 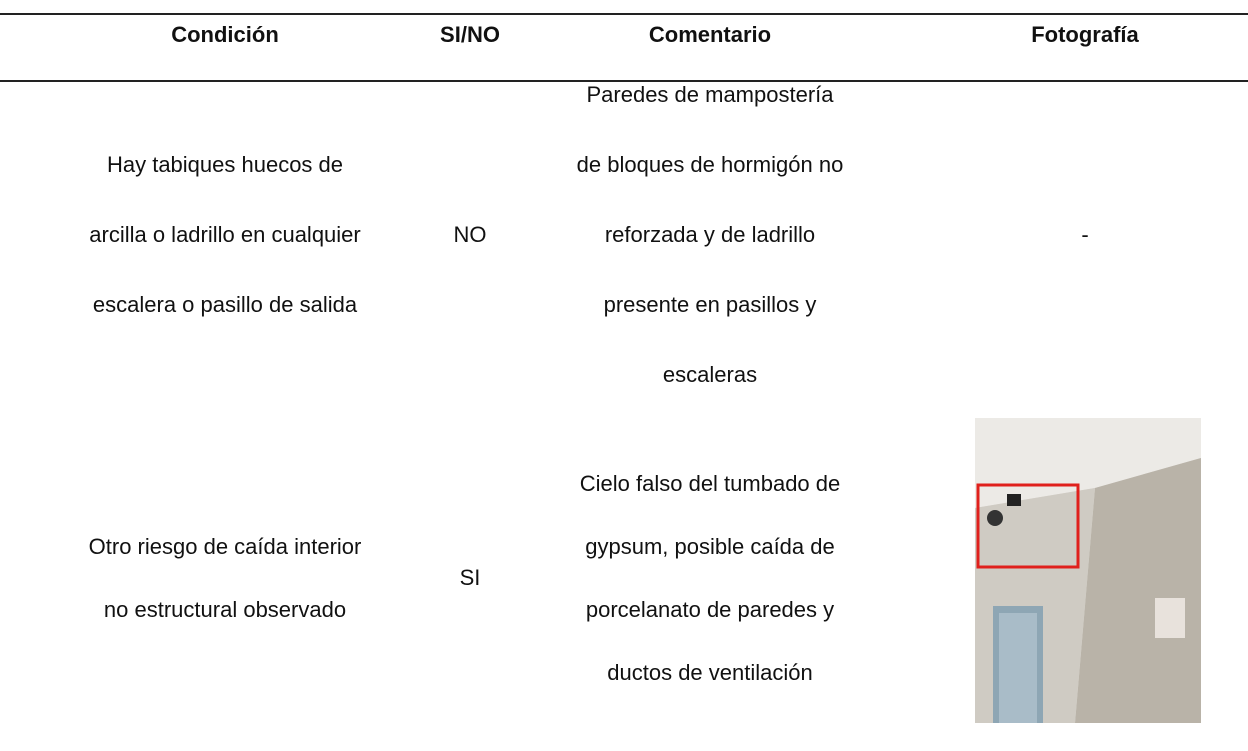 I want to click on header-cell: Fotografía, so click(x=1085, y=34).